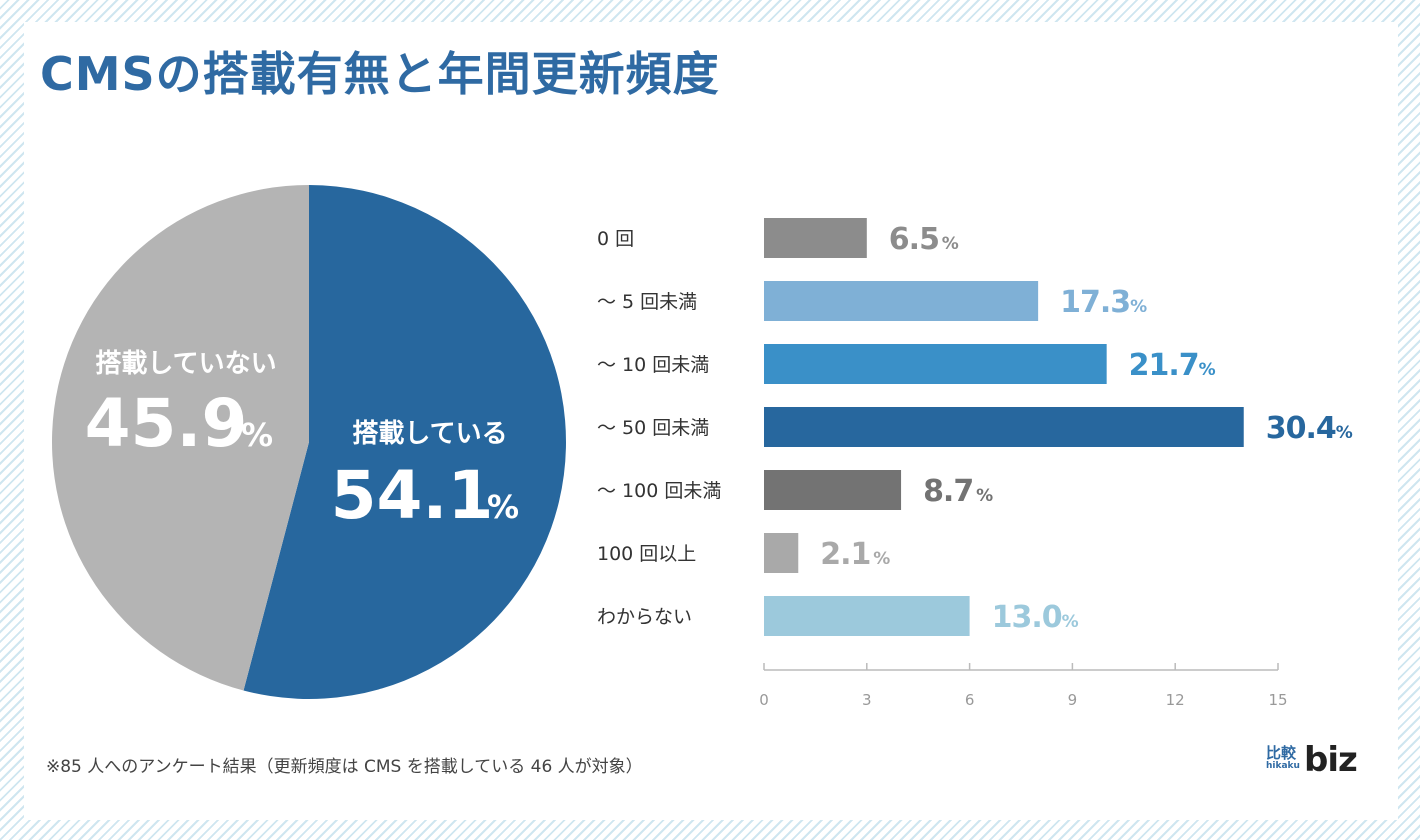 Image resolution: width=1420 pixels, height=840 pixels. What do you see at coordinates (659, 491) in the screenshot?
I see `bar-category-label-4: 〜 100 回未満` at bounding box center [659, 491].